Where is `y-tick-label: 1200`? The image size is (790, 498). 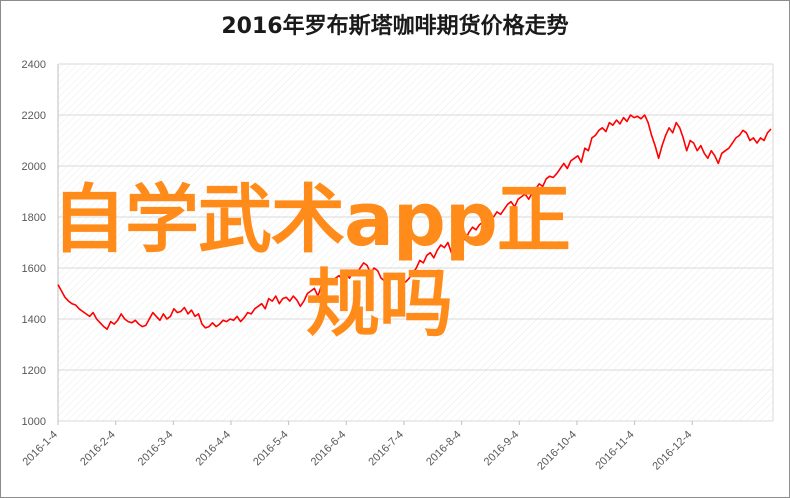
y-tick-label: 1200 is located at coordinates (34, 371).